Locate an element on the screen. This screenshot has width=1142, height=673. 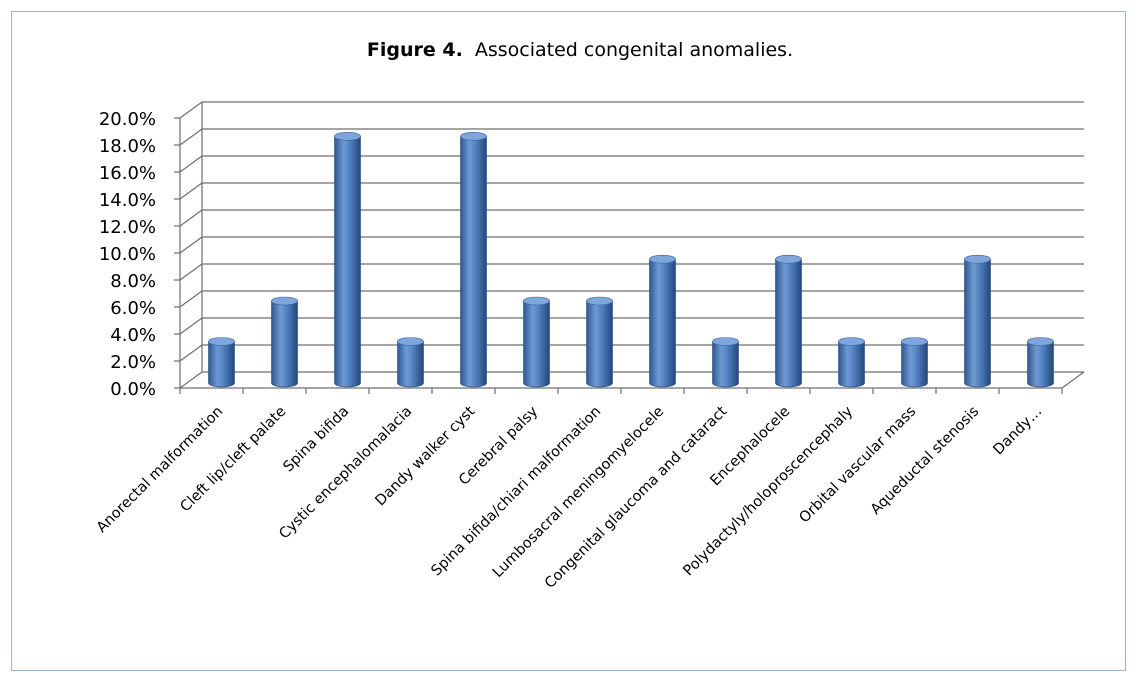
y-tick-label: 4.0% is located at coordinates (133, 335).